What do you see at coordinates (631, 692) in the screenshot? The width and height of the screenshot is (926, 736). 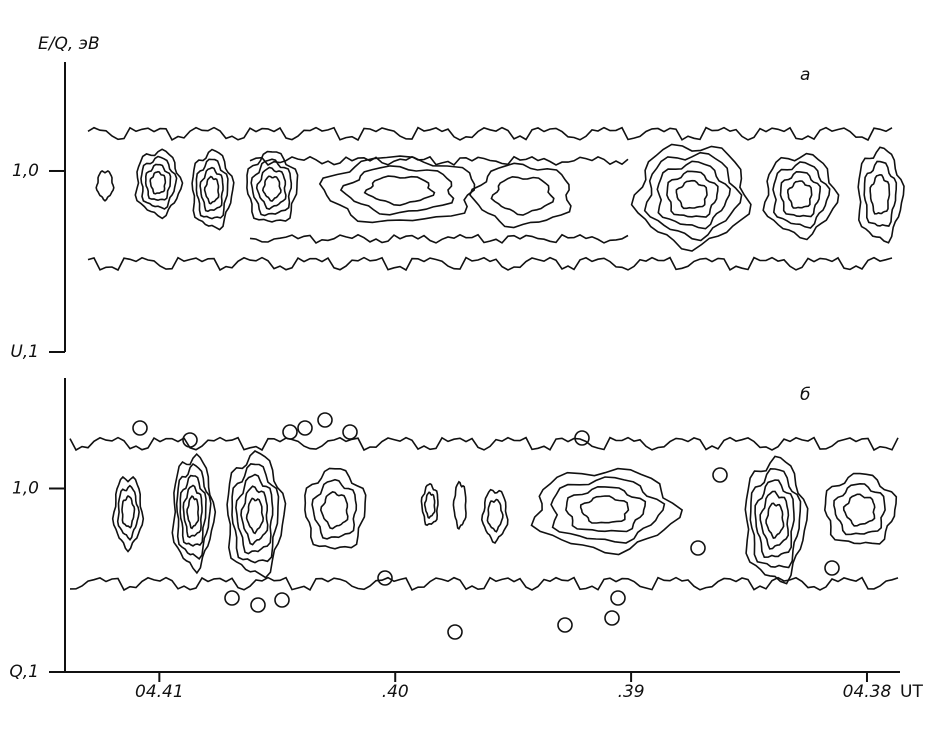 I see `x-tick-label: .39` at bounding box center [631, 692].